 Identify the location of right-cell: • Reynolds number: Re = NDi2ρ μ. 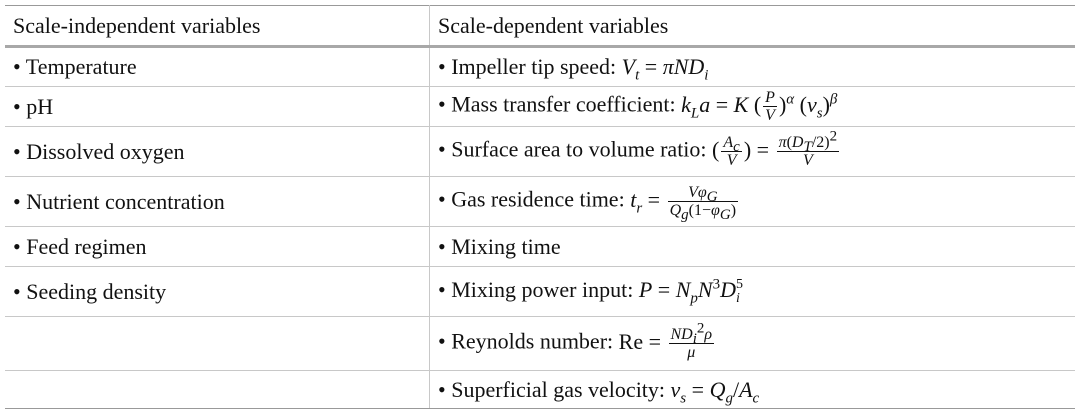
(752, 343).